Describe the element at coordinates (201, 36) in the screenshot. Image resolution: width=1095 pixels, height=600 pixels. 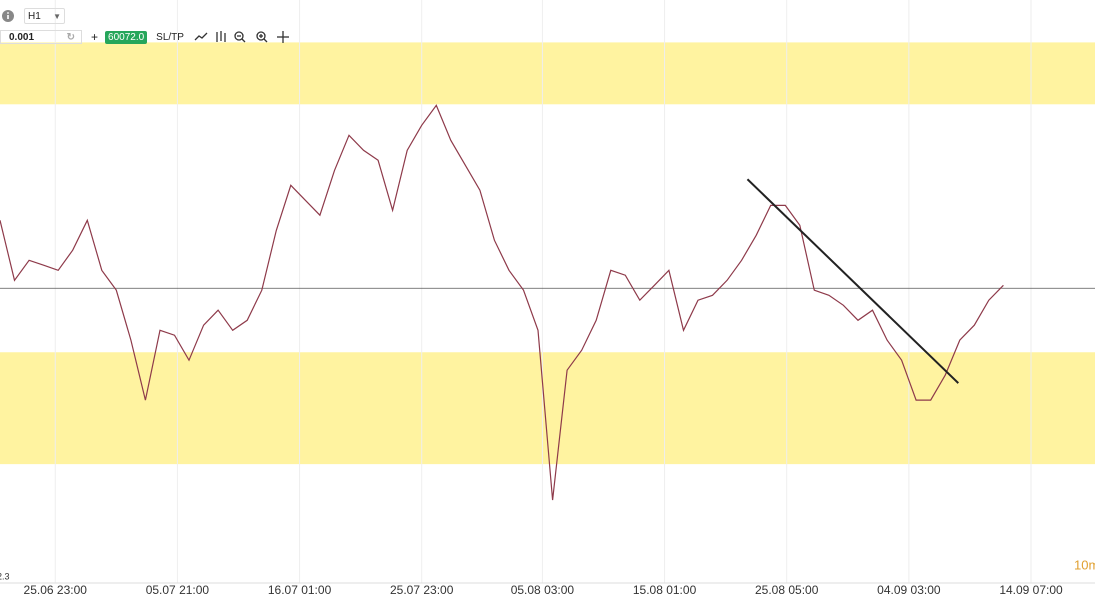
I see `line-tool` at that location.